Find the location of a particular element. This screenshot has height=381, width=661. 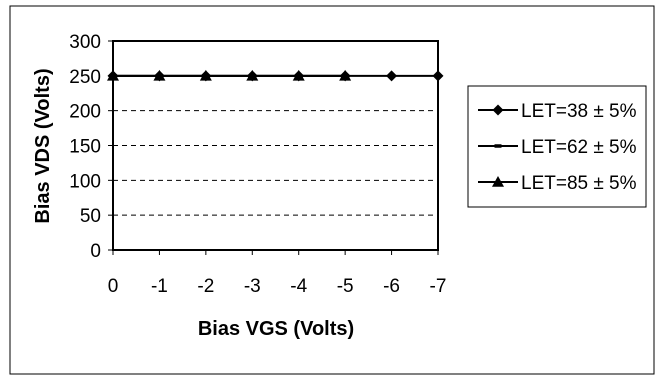

y-tick-label: 300 is located at coordinates (85, 42).